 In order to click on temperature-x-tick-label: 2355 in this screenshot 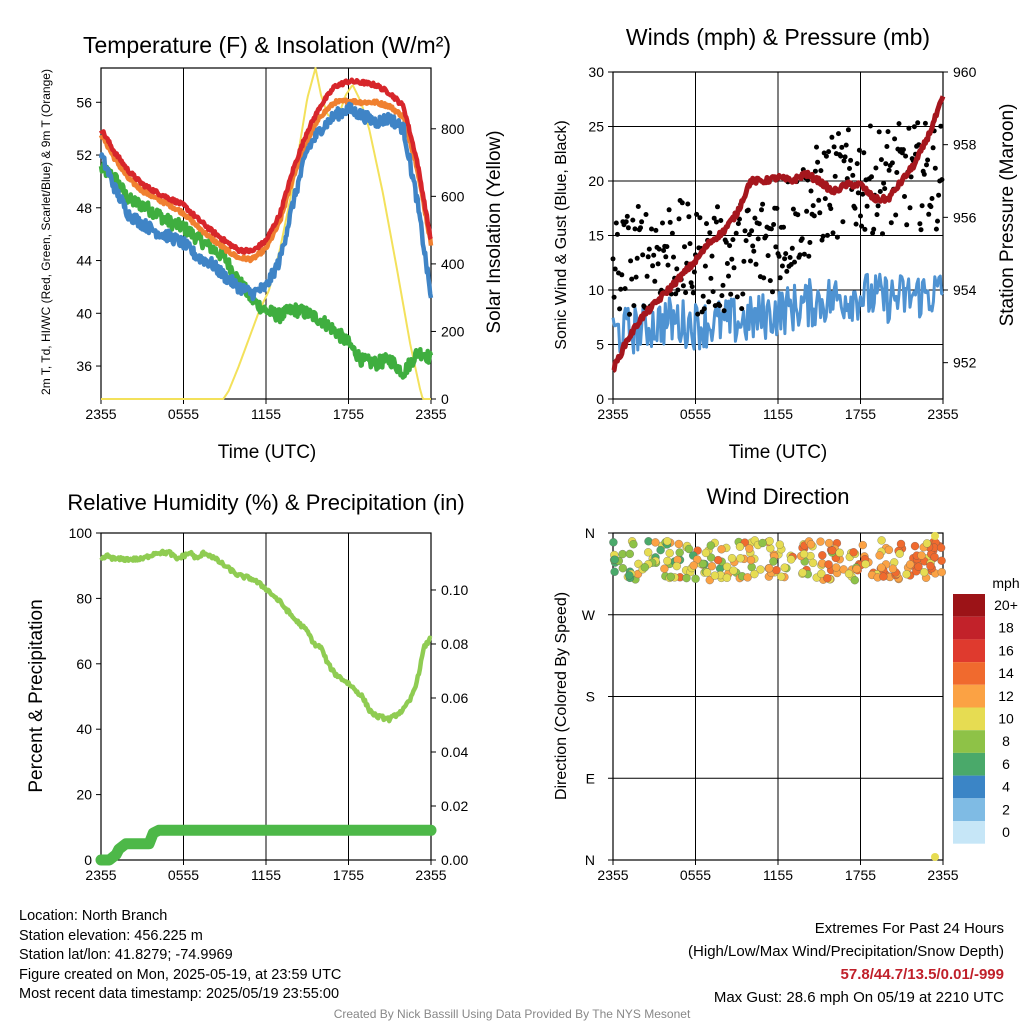, I will do `click(100, 414)`.